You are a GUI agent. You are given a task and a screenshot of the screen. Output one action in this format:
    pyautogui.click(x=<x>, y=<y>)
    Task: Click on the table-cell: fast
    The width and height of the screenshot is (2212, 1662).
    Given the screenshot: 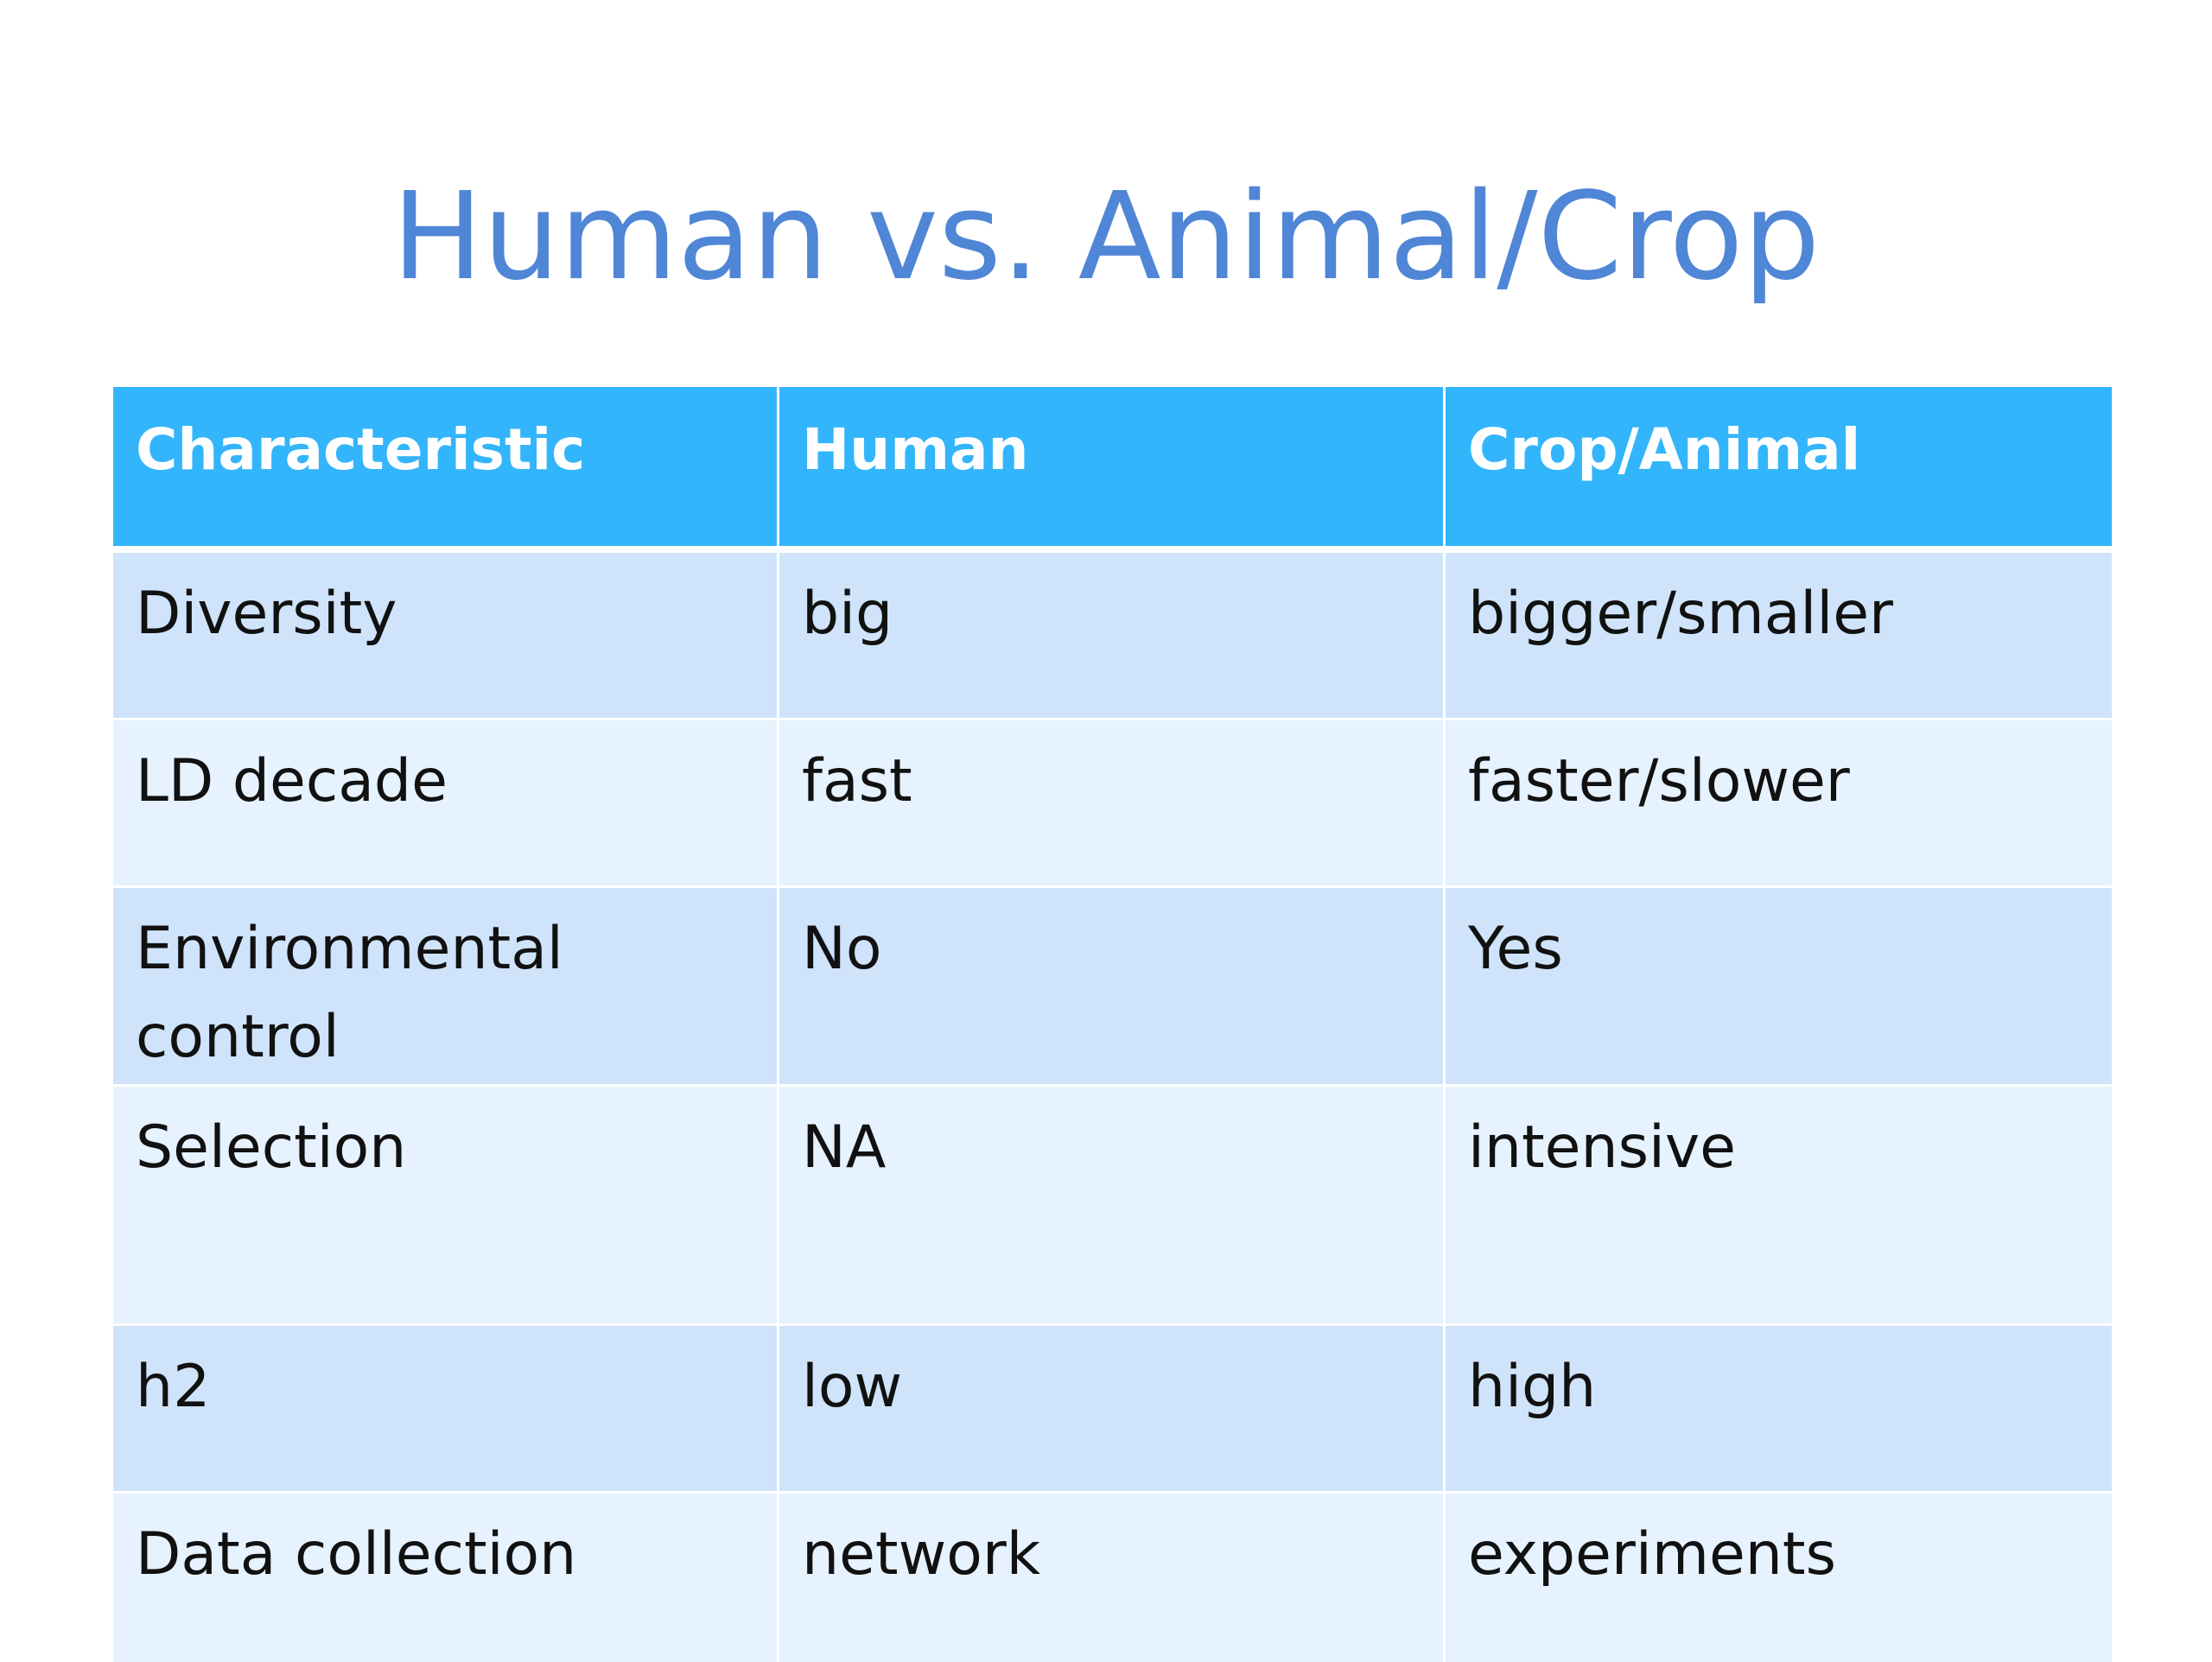 What is the action you would take?
    pyautogui.click(x=1112, y=804)
    